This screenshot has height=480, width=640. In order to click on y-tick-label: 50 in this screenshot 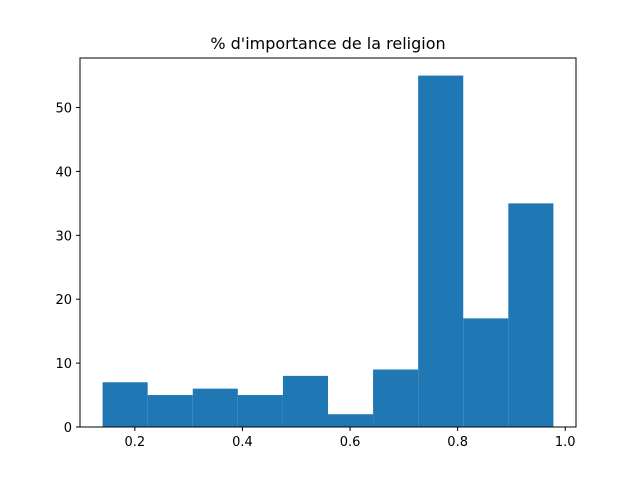, I will do `click(63, 109)`.